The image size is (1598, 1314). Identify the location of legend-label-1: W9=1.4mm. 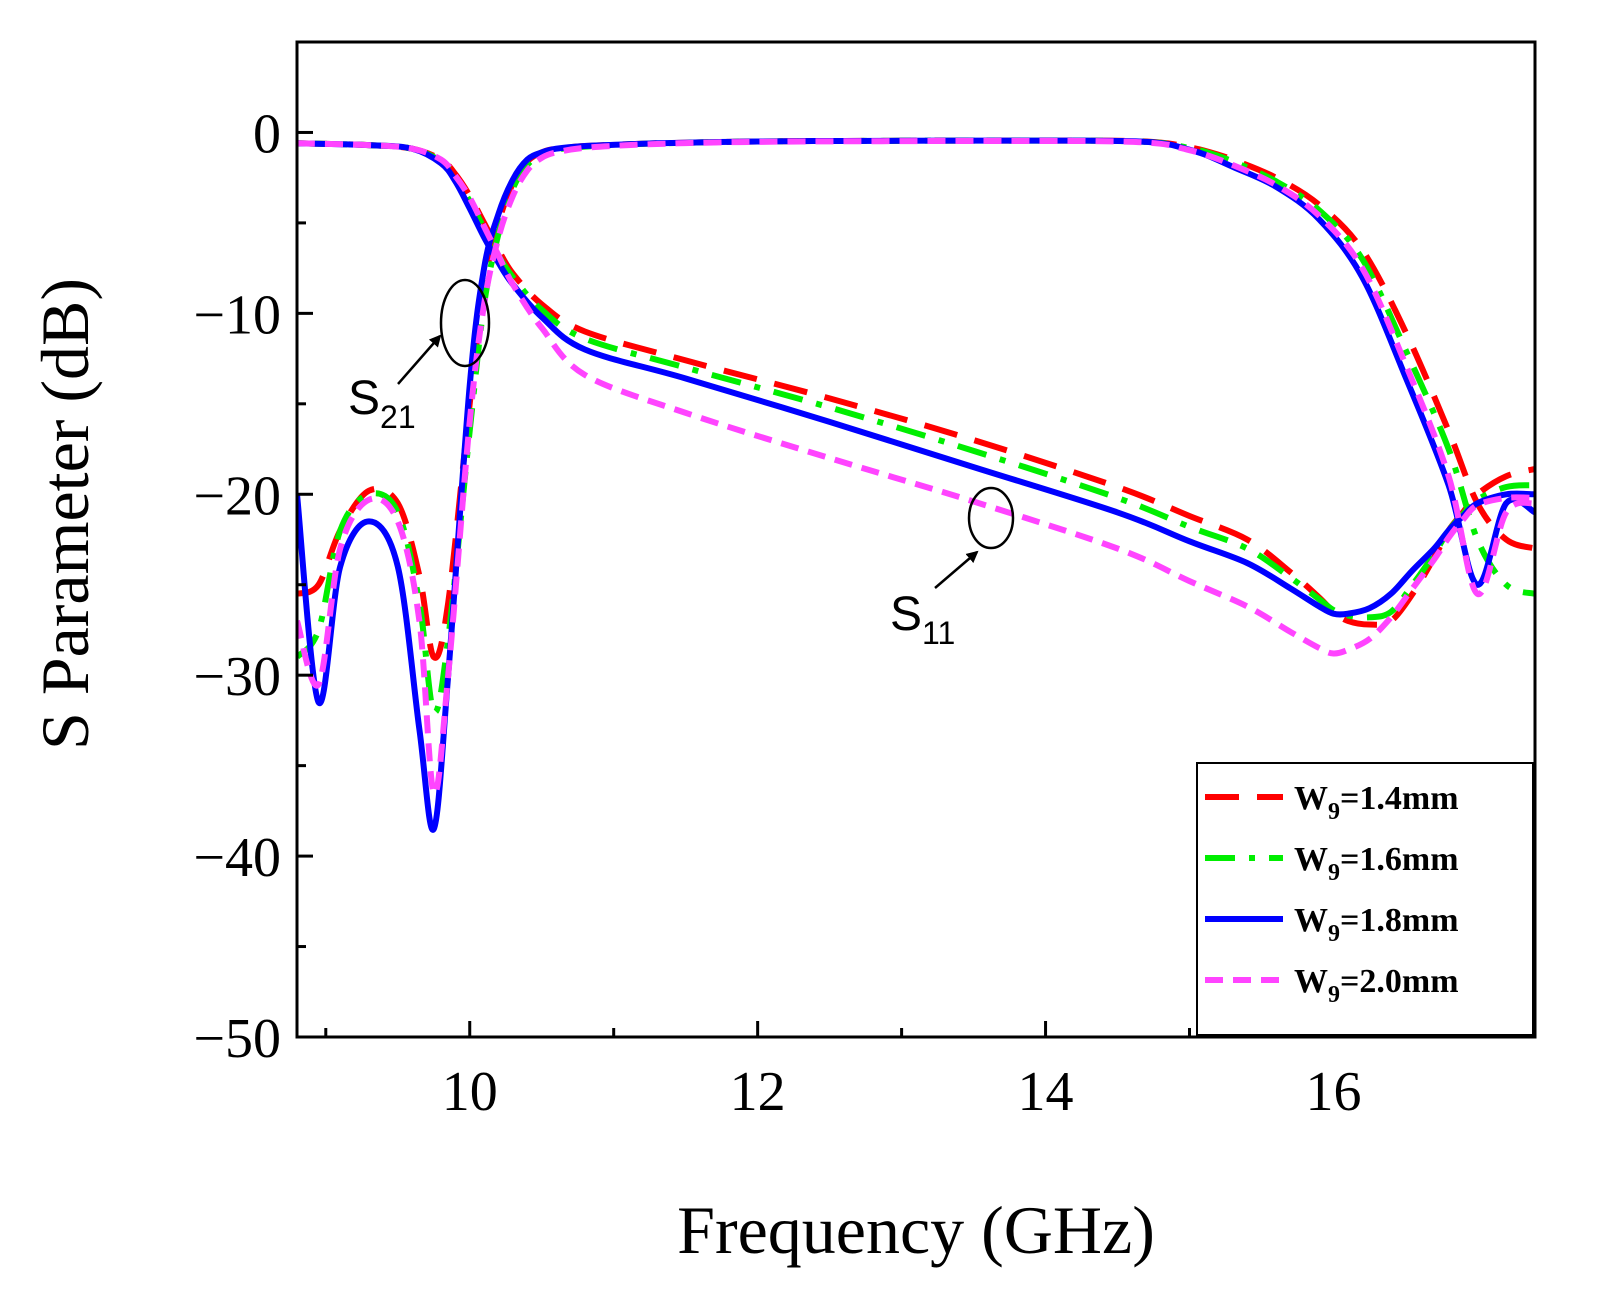
(1376, 802).